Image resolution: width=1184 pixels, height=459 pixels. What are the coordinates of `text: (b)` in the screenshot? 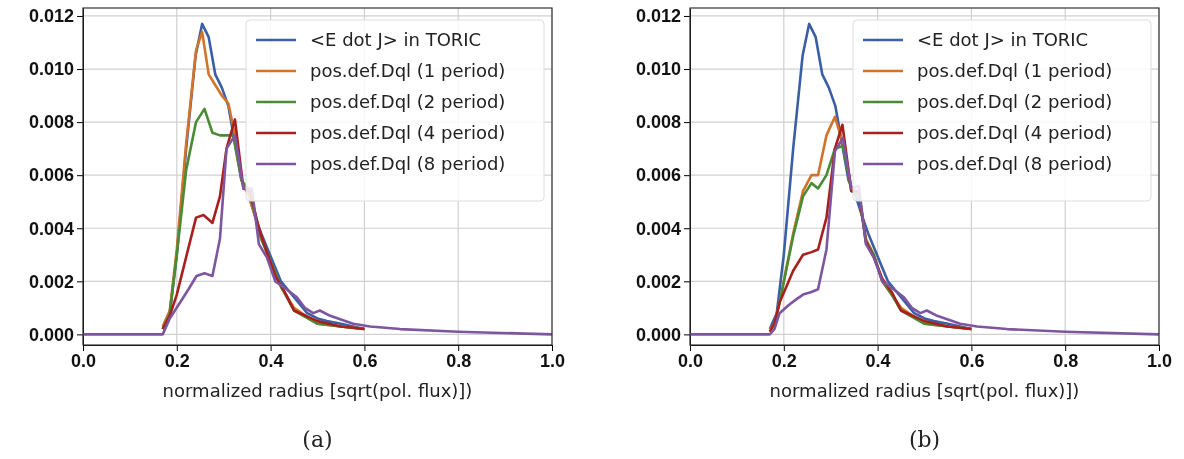 It's located at (924, 439).